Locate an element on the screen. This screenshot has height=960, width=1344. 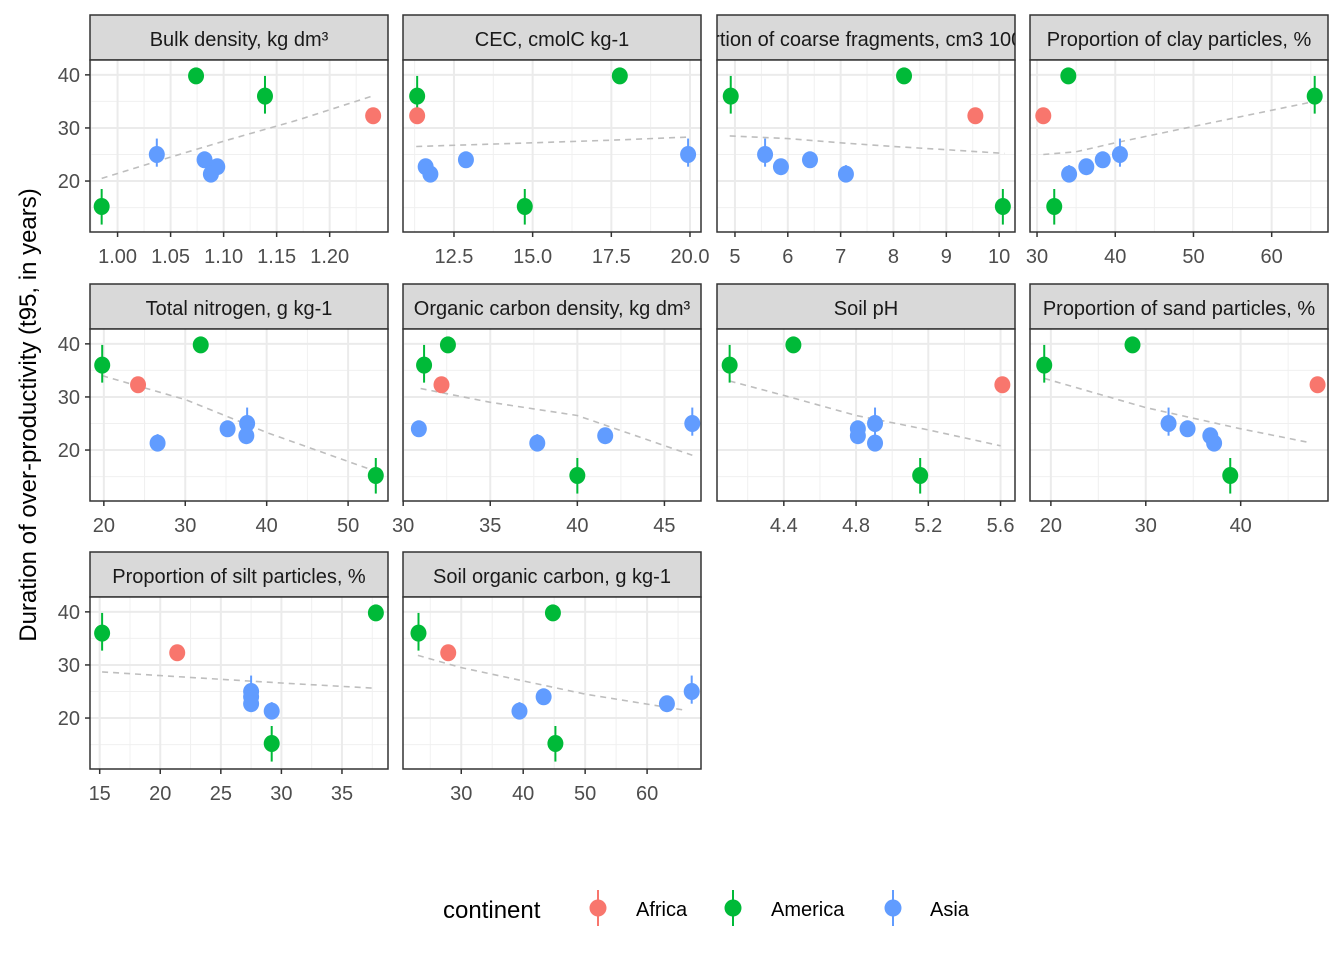
x-tick-label: 5.2 is located at coordinates (928, 526).